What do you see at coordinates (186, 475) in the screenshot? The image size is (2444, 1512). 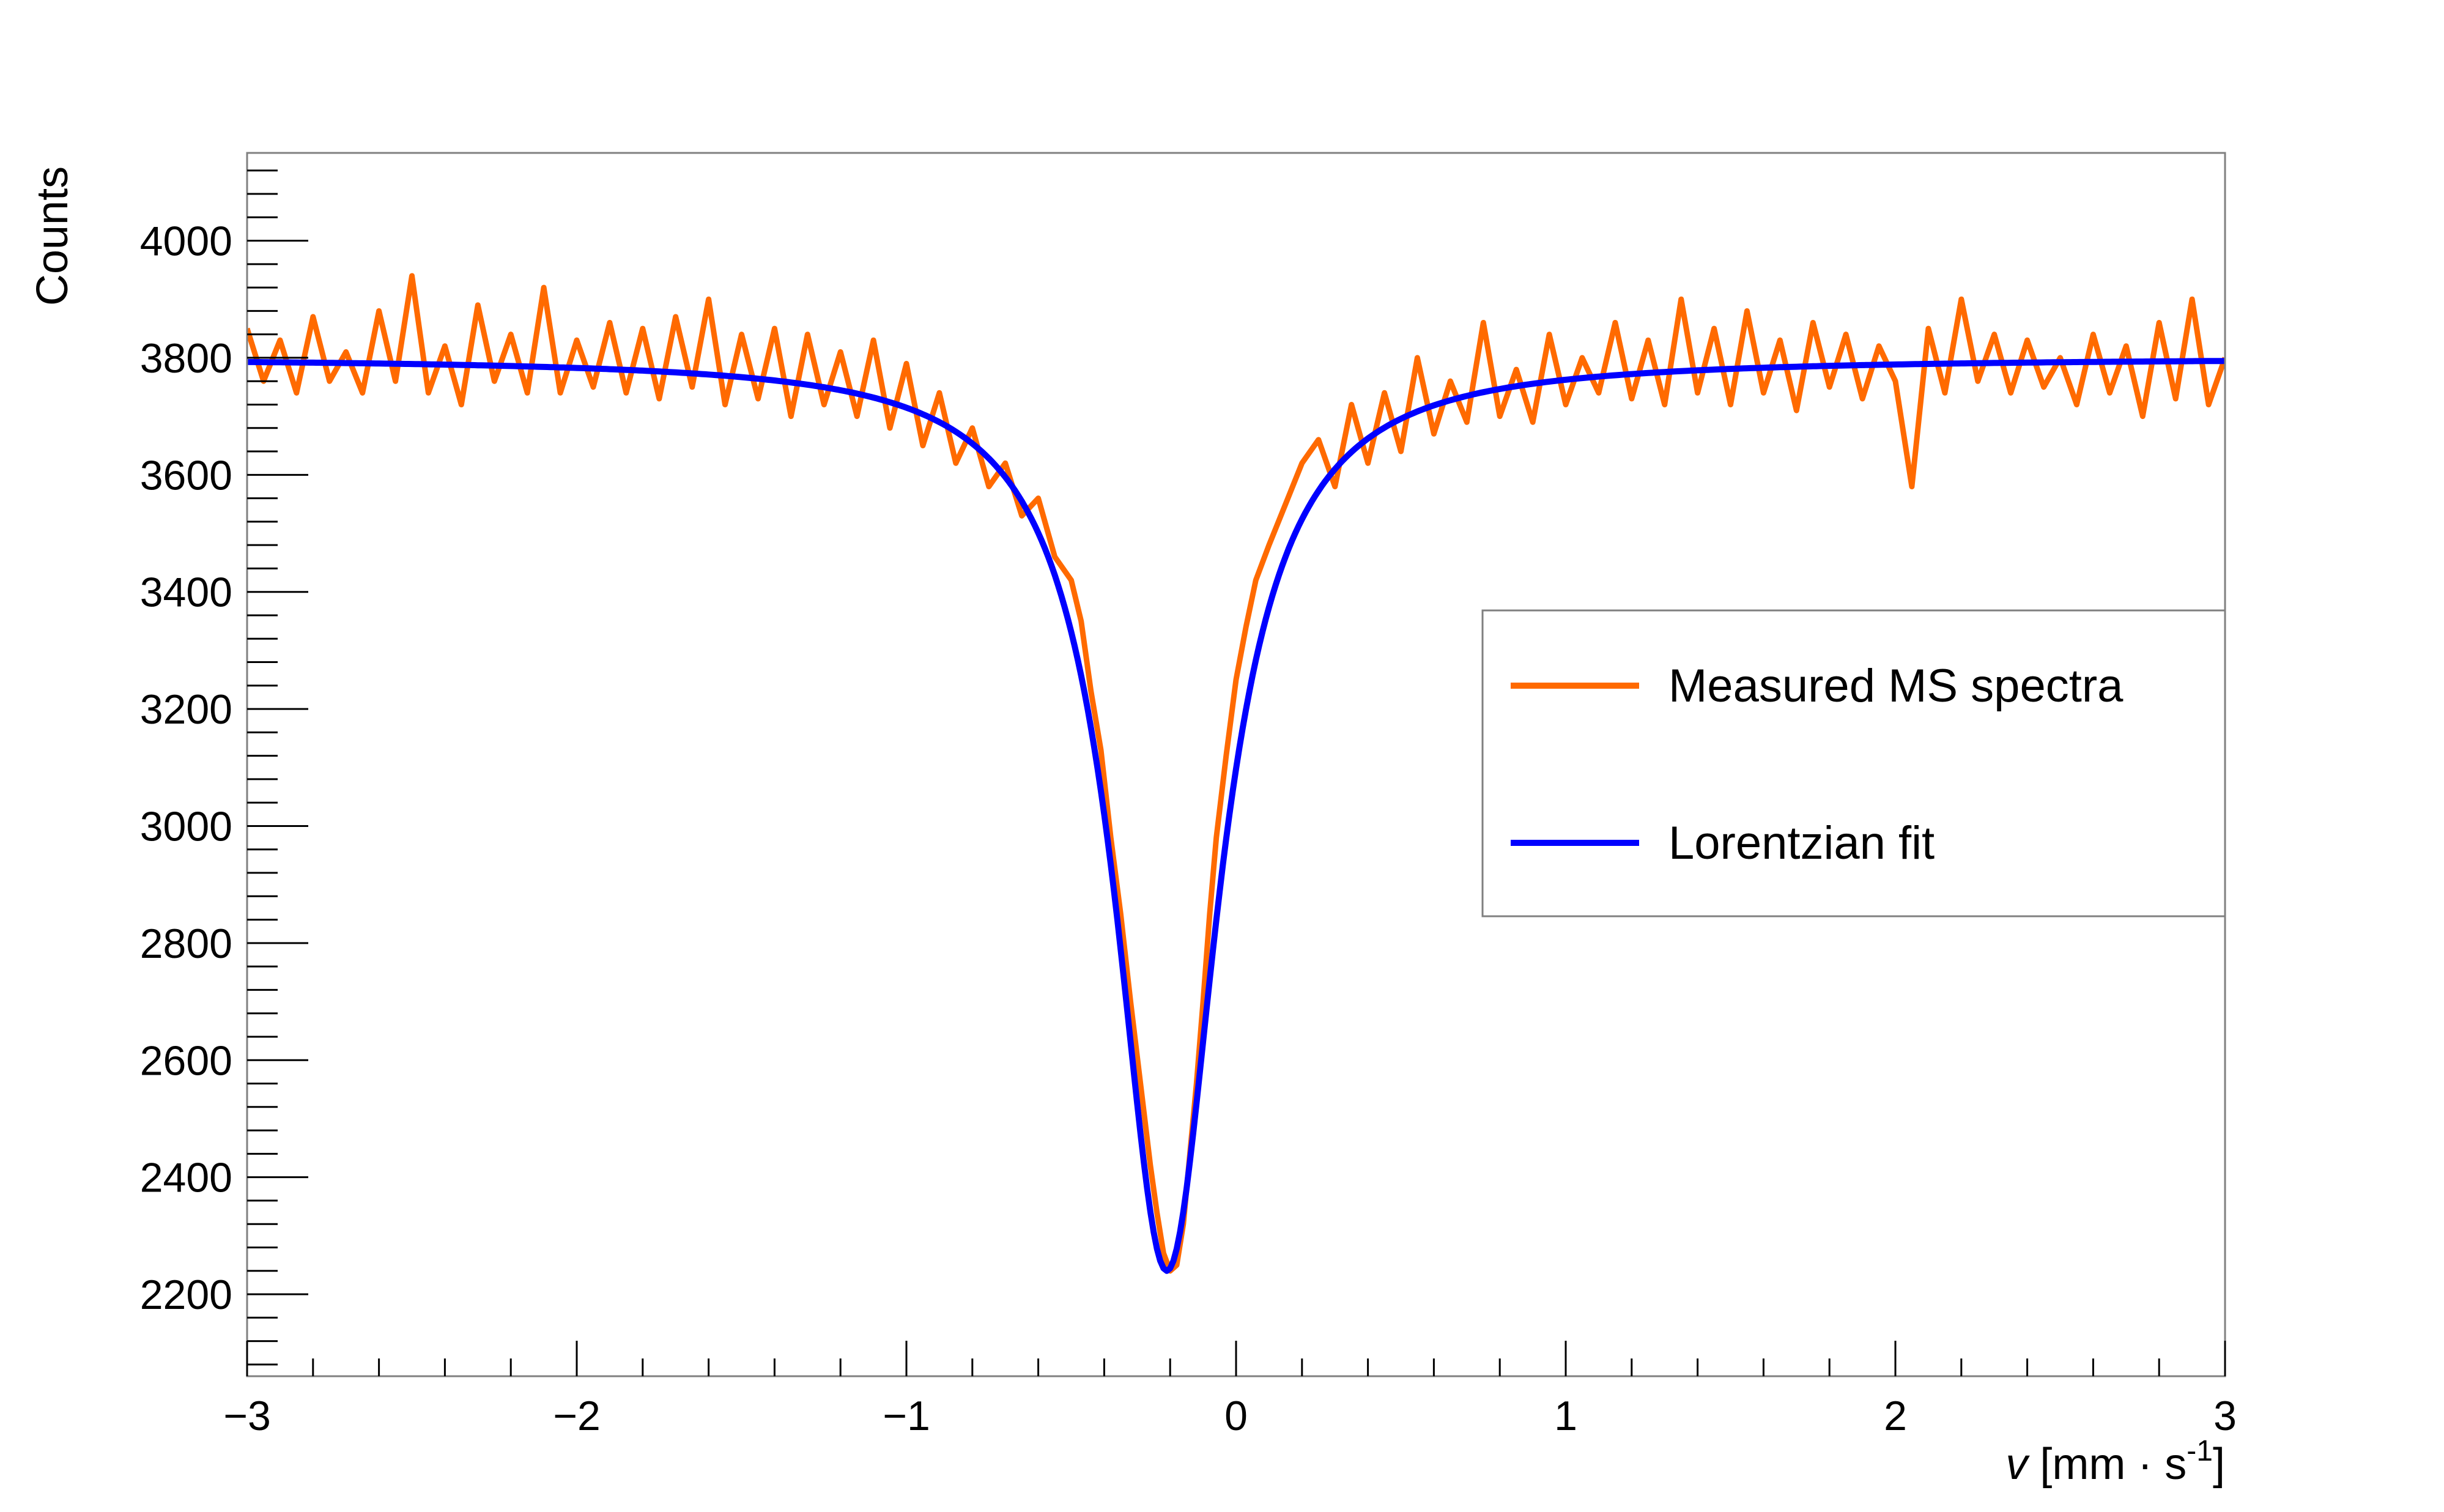 I see `y-tick-label: 3600` at bounding box center [186, 475].